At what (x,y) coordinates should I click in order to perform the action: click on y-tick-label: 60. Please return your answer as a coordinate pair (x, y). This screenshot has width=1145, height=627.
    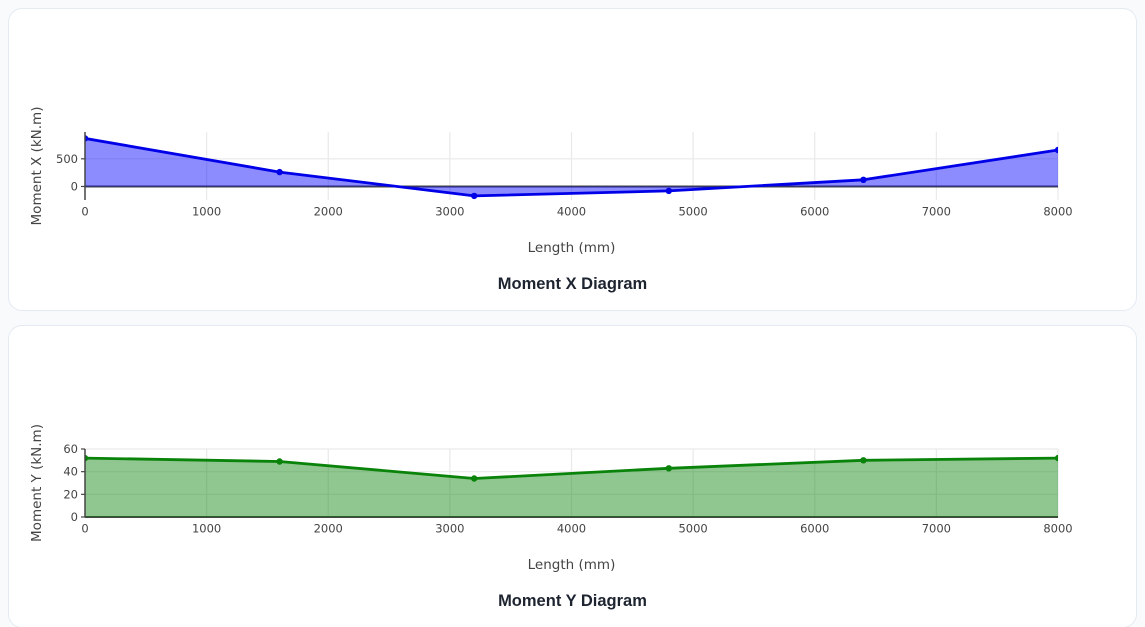
    Looking at the image, I should click on (70, 449).